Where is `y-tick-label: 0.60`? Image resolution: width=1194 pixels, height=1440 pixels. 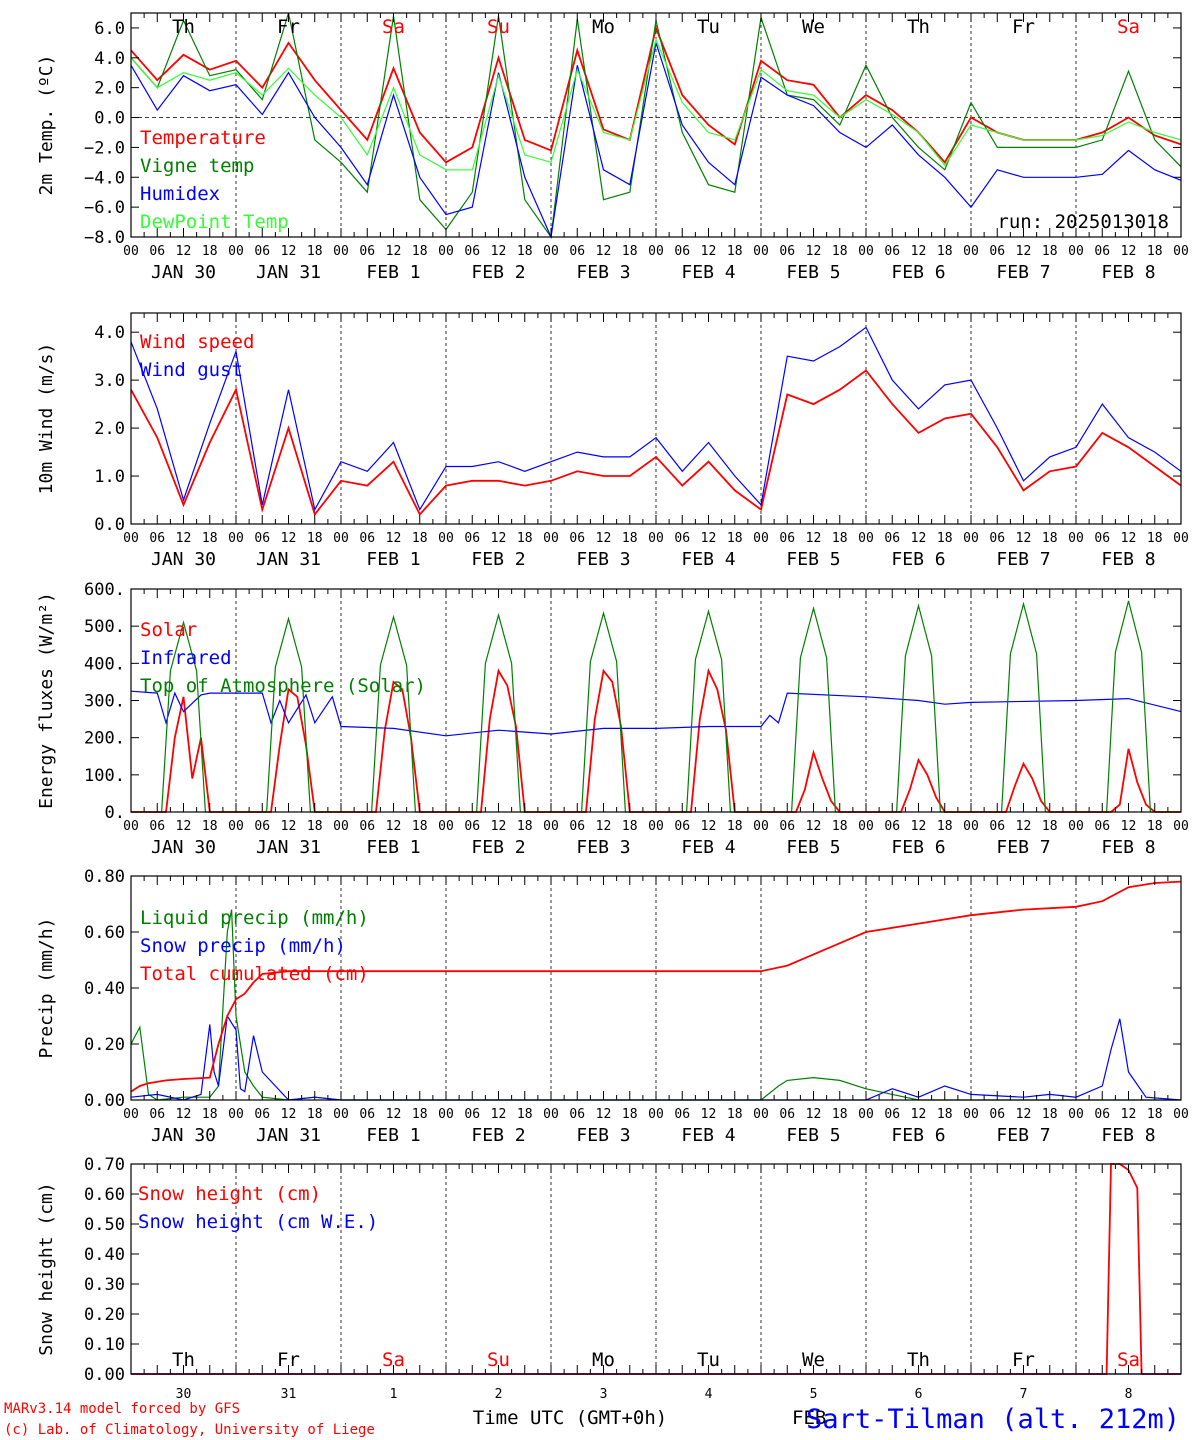 y-tick-label: 0.60 is located at coordinates (104, 1195).